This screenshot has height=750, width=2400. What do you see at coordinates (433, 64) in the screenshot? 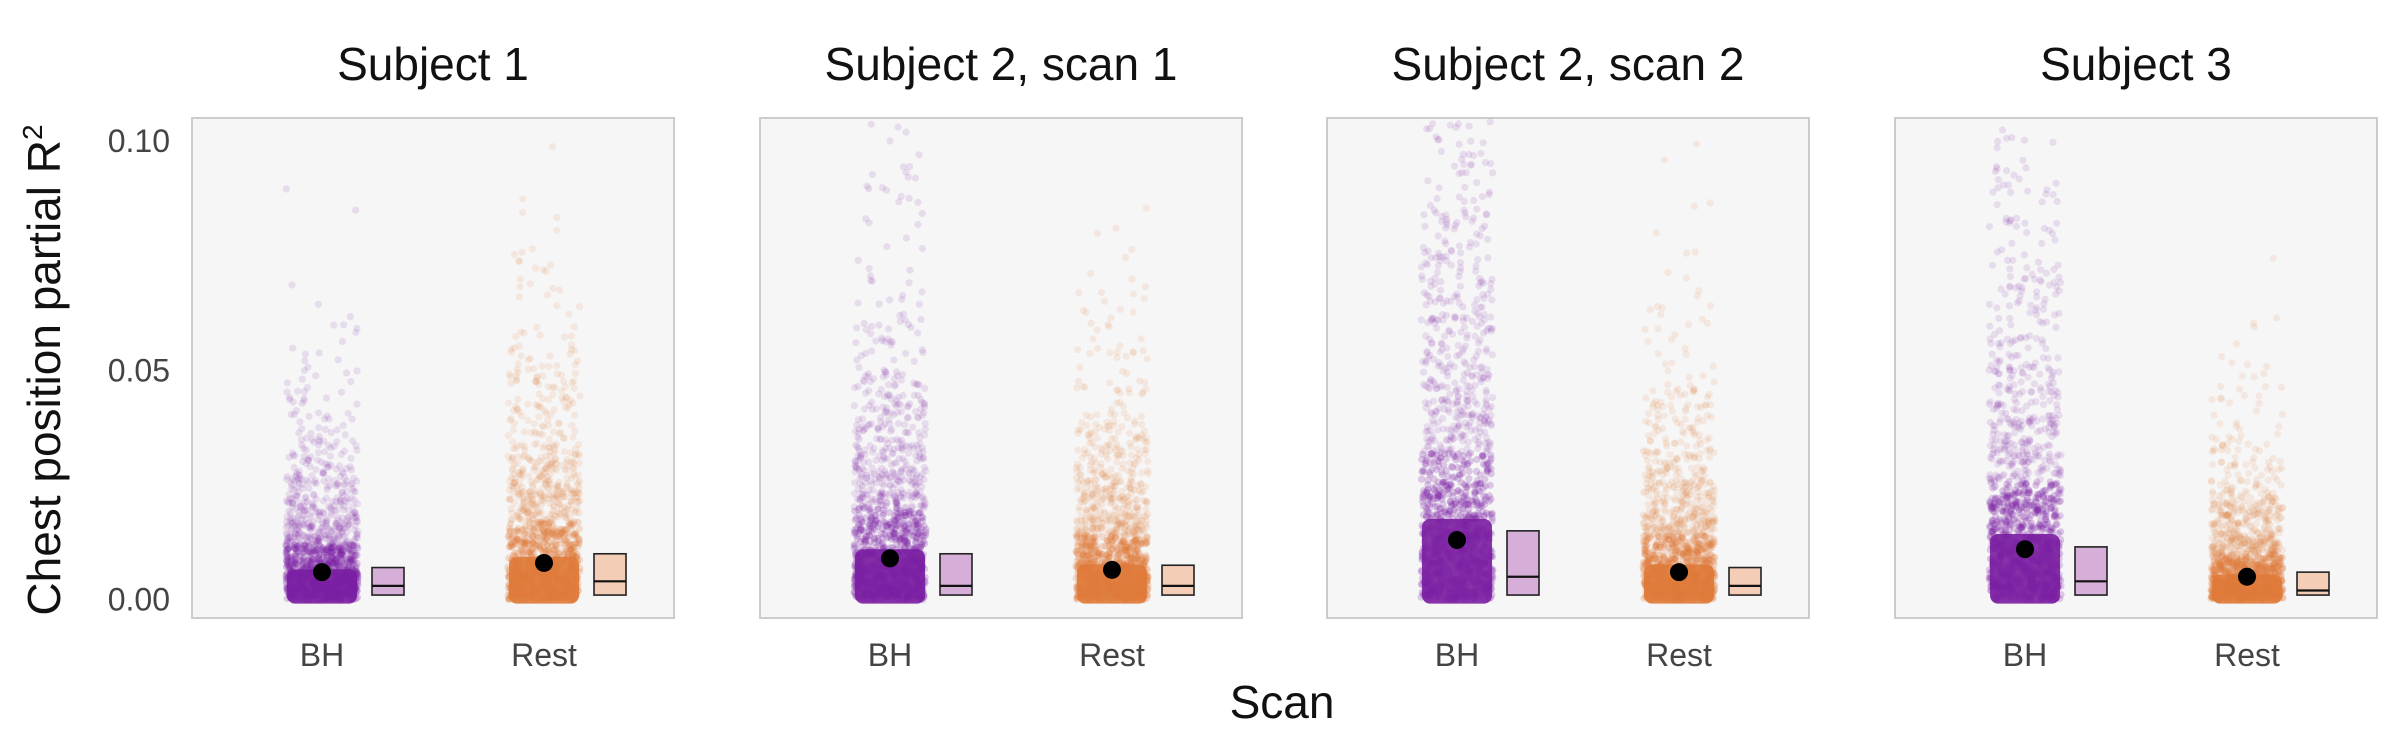
I see `panel-title: Subject 1` at bounding box center [433, 64].